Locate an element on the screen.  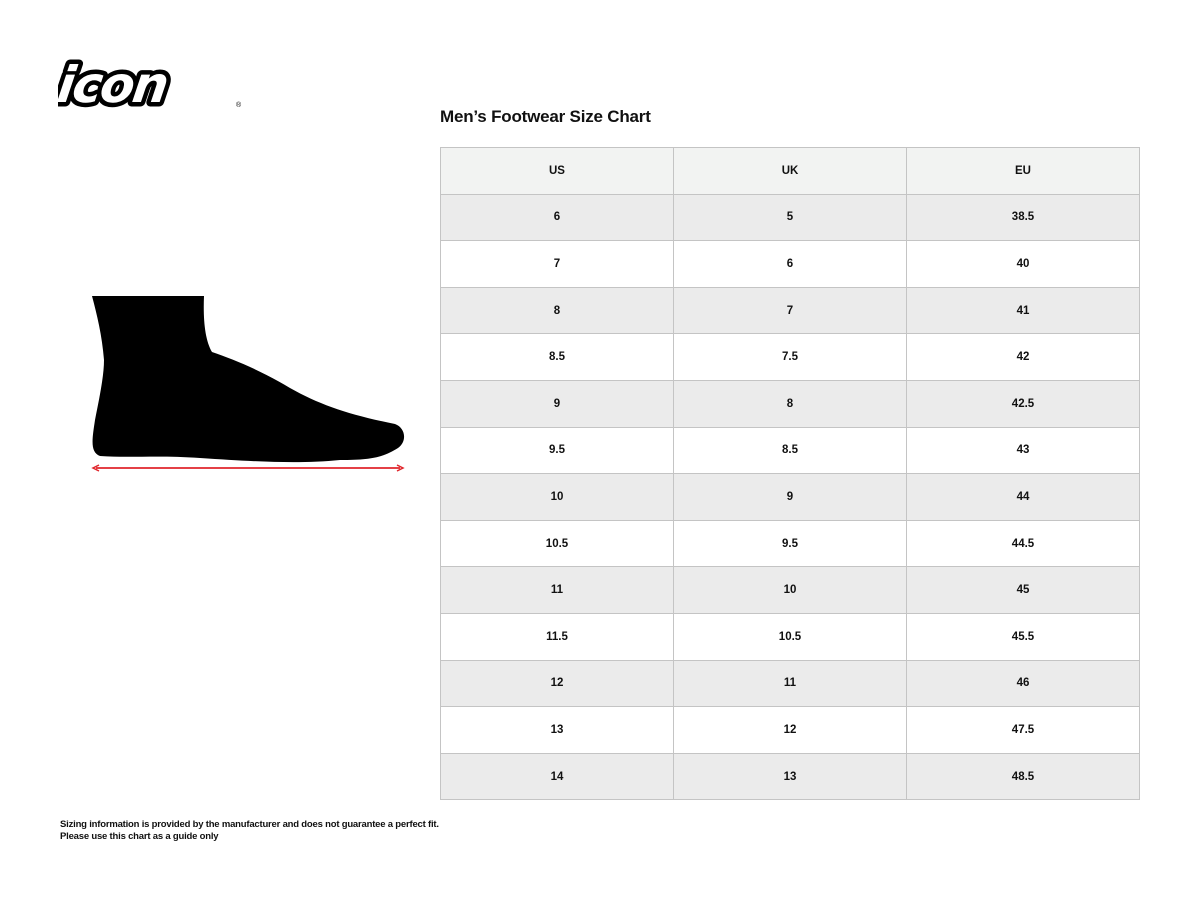
cell-us: 6 is located at coordinates (557, 217).